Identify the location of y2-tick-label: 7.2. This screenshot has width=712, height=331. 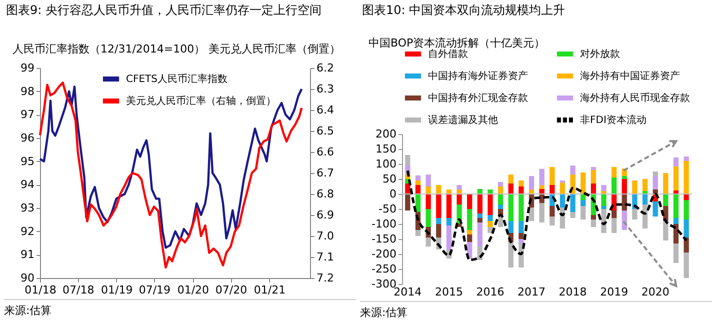
(325, 278).